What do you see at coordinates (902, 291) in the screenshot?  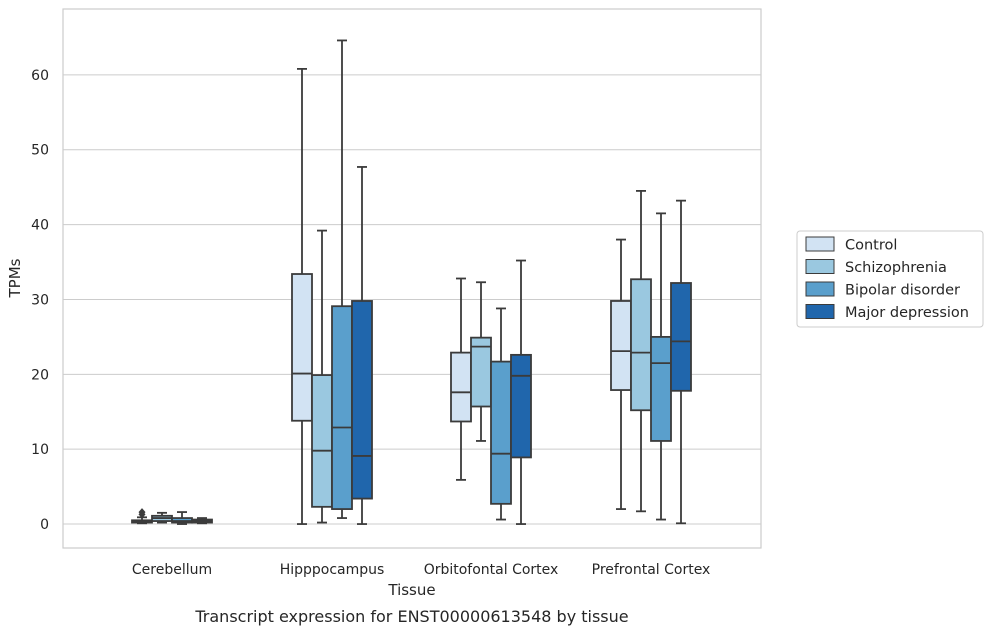 I see `legend-label: Bipolar disorder` at bounding box center [902, 291].